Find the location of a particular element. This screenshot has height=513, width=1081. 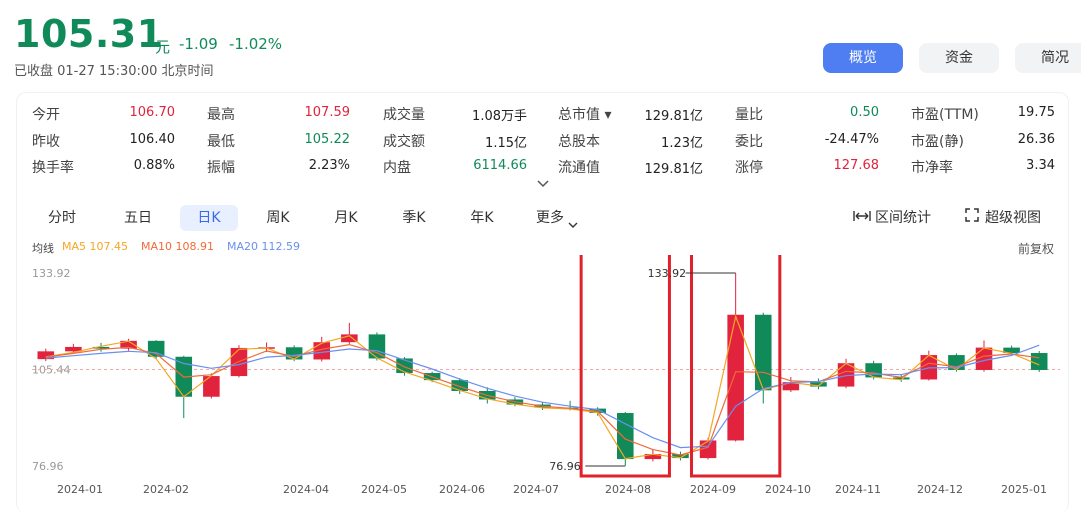

stat-label: 市盈(静) is located at coordinates (937, 142).